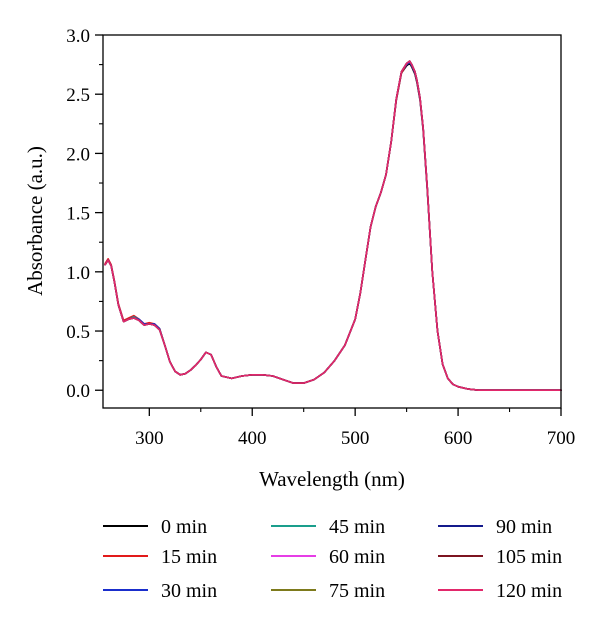 The image size is (600, 627). I want to click on legend-label: 60 min, so click(357, 557).